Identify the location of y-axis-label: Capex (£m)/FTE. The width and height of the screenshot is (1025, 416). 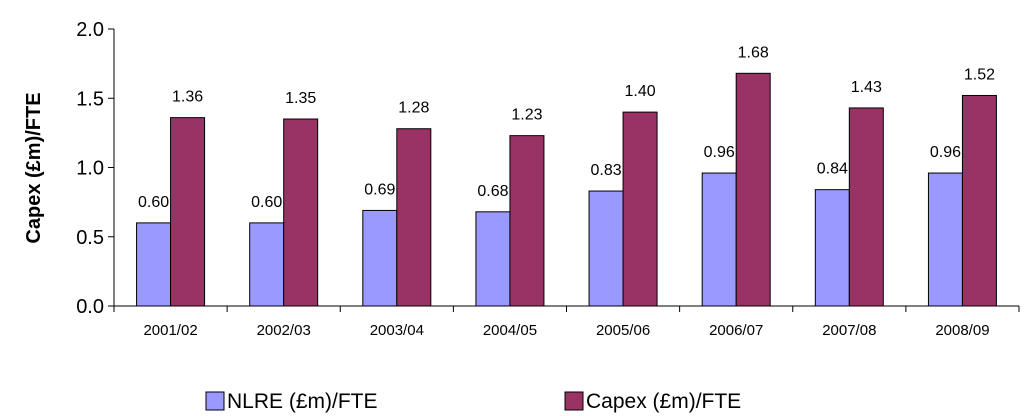
(34, 167).